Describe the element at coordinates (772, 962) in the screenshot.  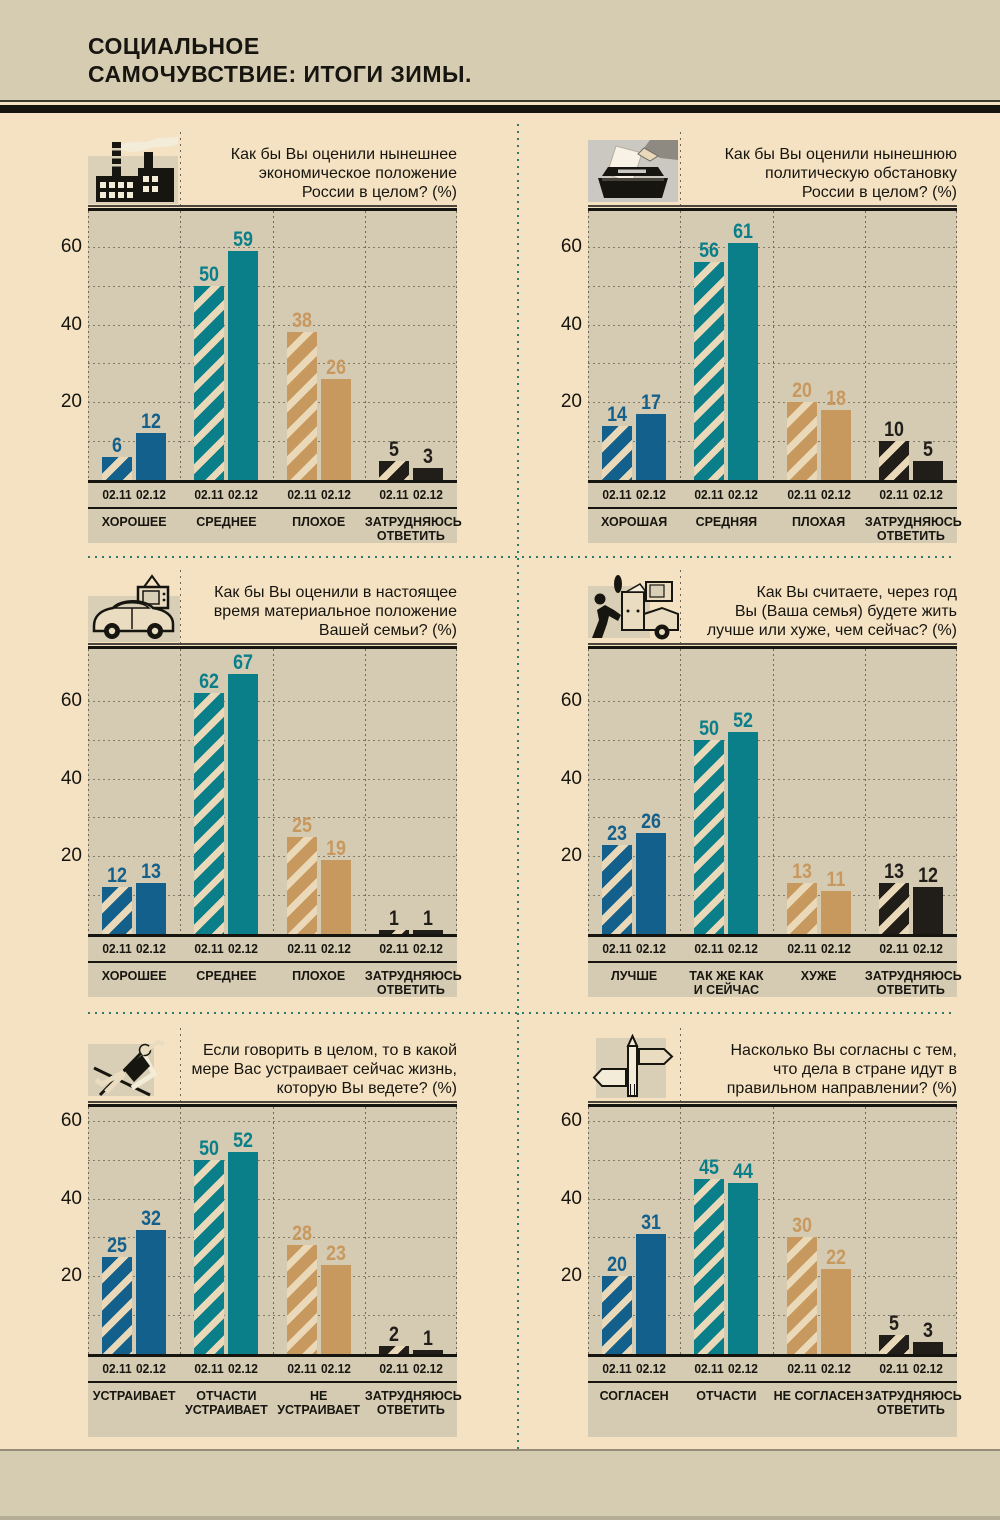
I see `axis-rule` at that location.